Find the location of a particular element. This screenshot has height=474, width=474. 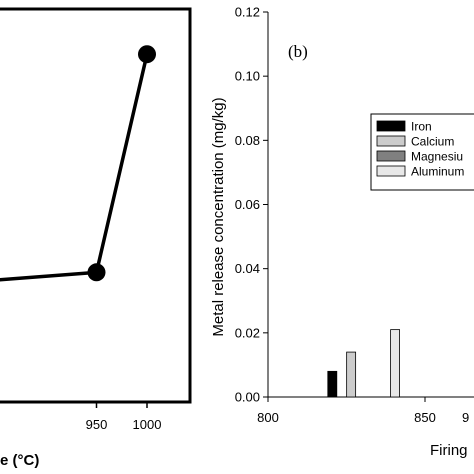

panel-b-bar-aluminum is located at coordinates (395, 363).